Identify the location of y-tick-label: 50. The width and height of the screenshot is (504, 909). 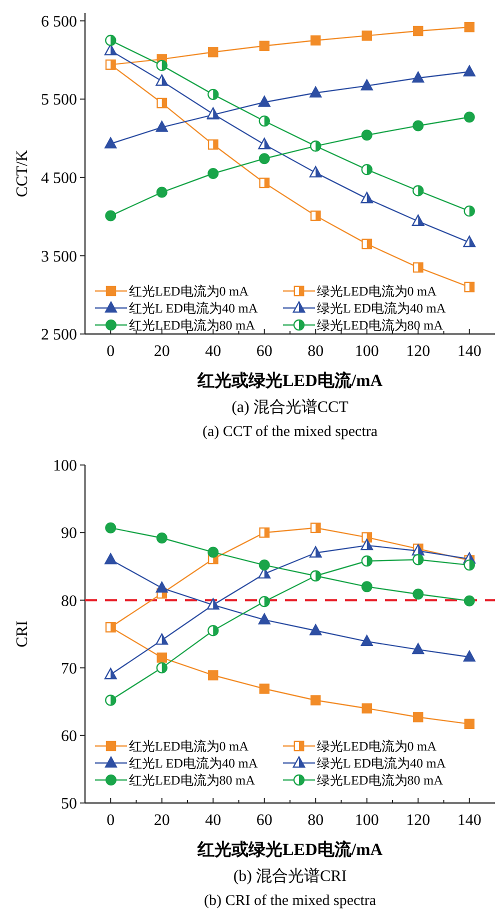
(69, 804).